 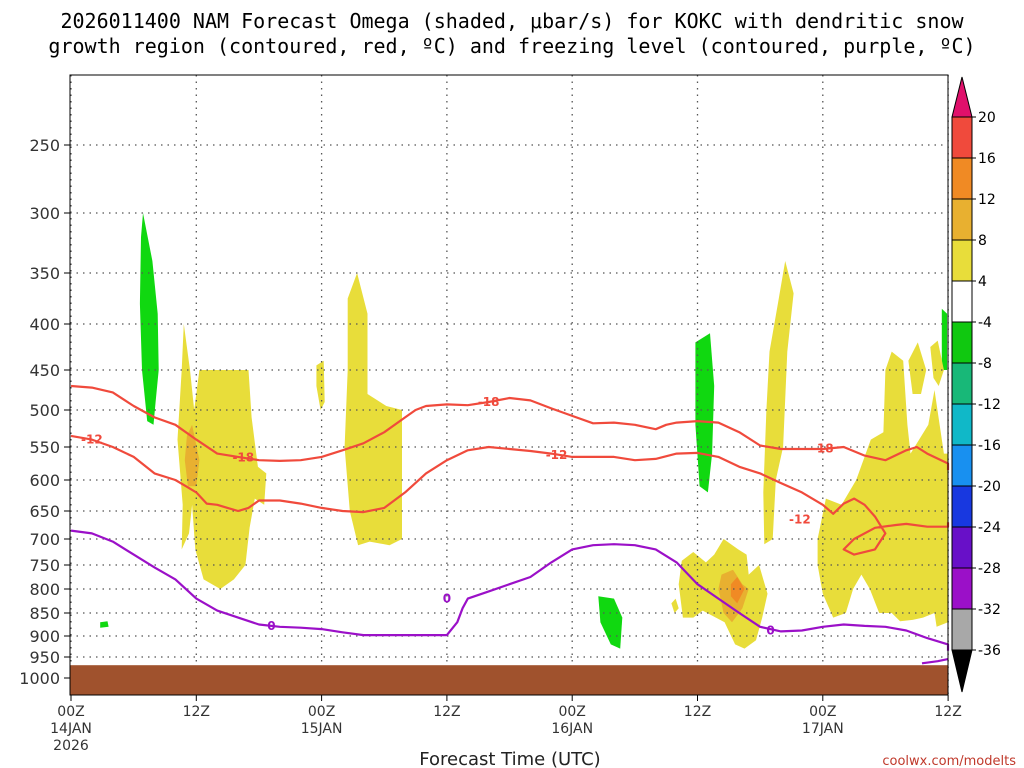 What do you see at coordinates (985, 364) in the screenshot?
I see `colorbar-label: -8` at bounding box center [985, 364].